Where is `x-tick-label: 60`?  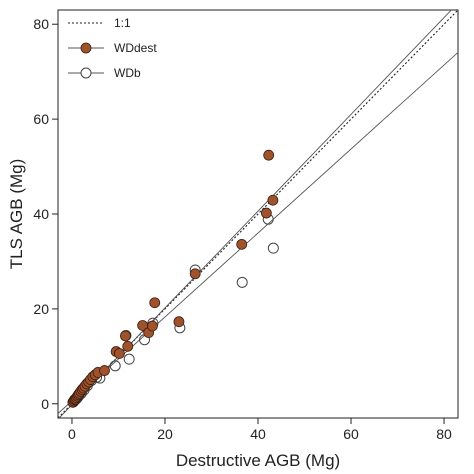
x-tick-label: 60 is located at coordinates (351, 434).